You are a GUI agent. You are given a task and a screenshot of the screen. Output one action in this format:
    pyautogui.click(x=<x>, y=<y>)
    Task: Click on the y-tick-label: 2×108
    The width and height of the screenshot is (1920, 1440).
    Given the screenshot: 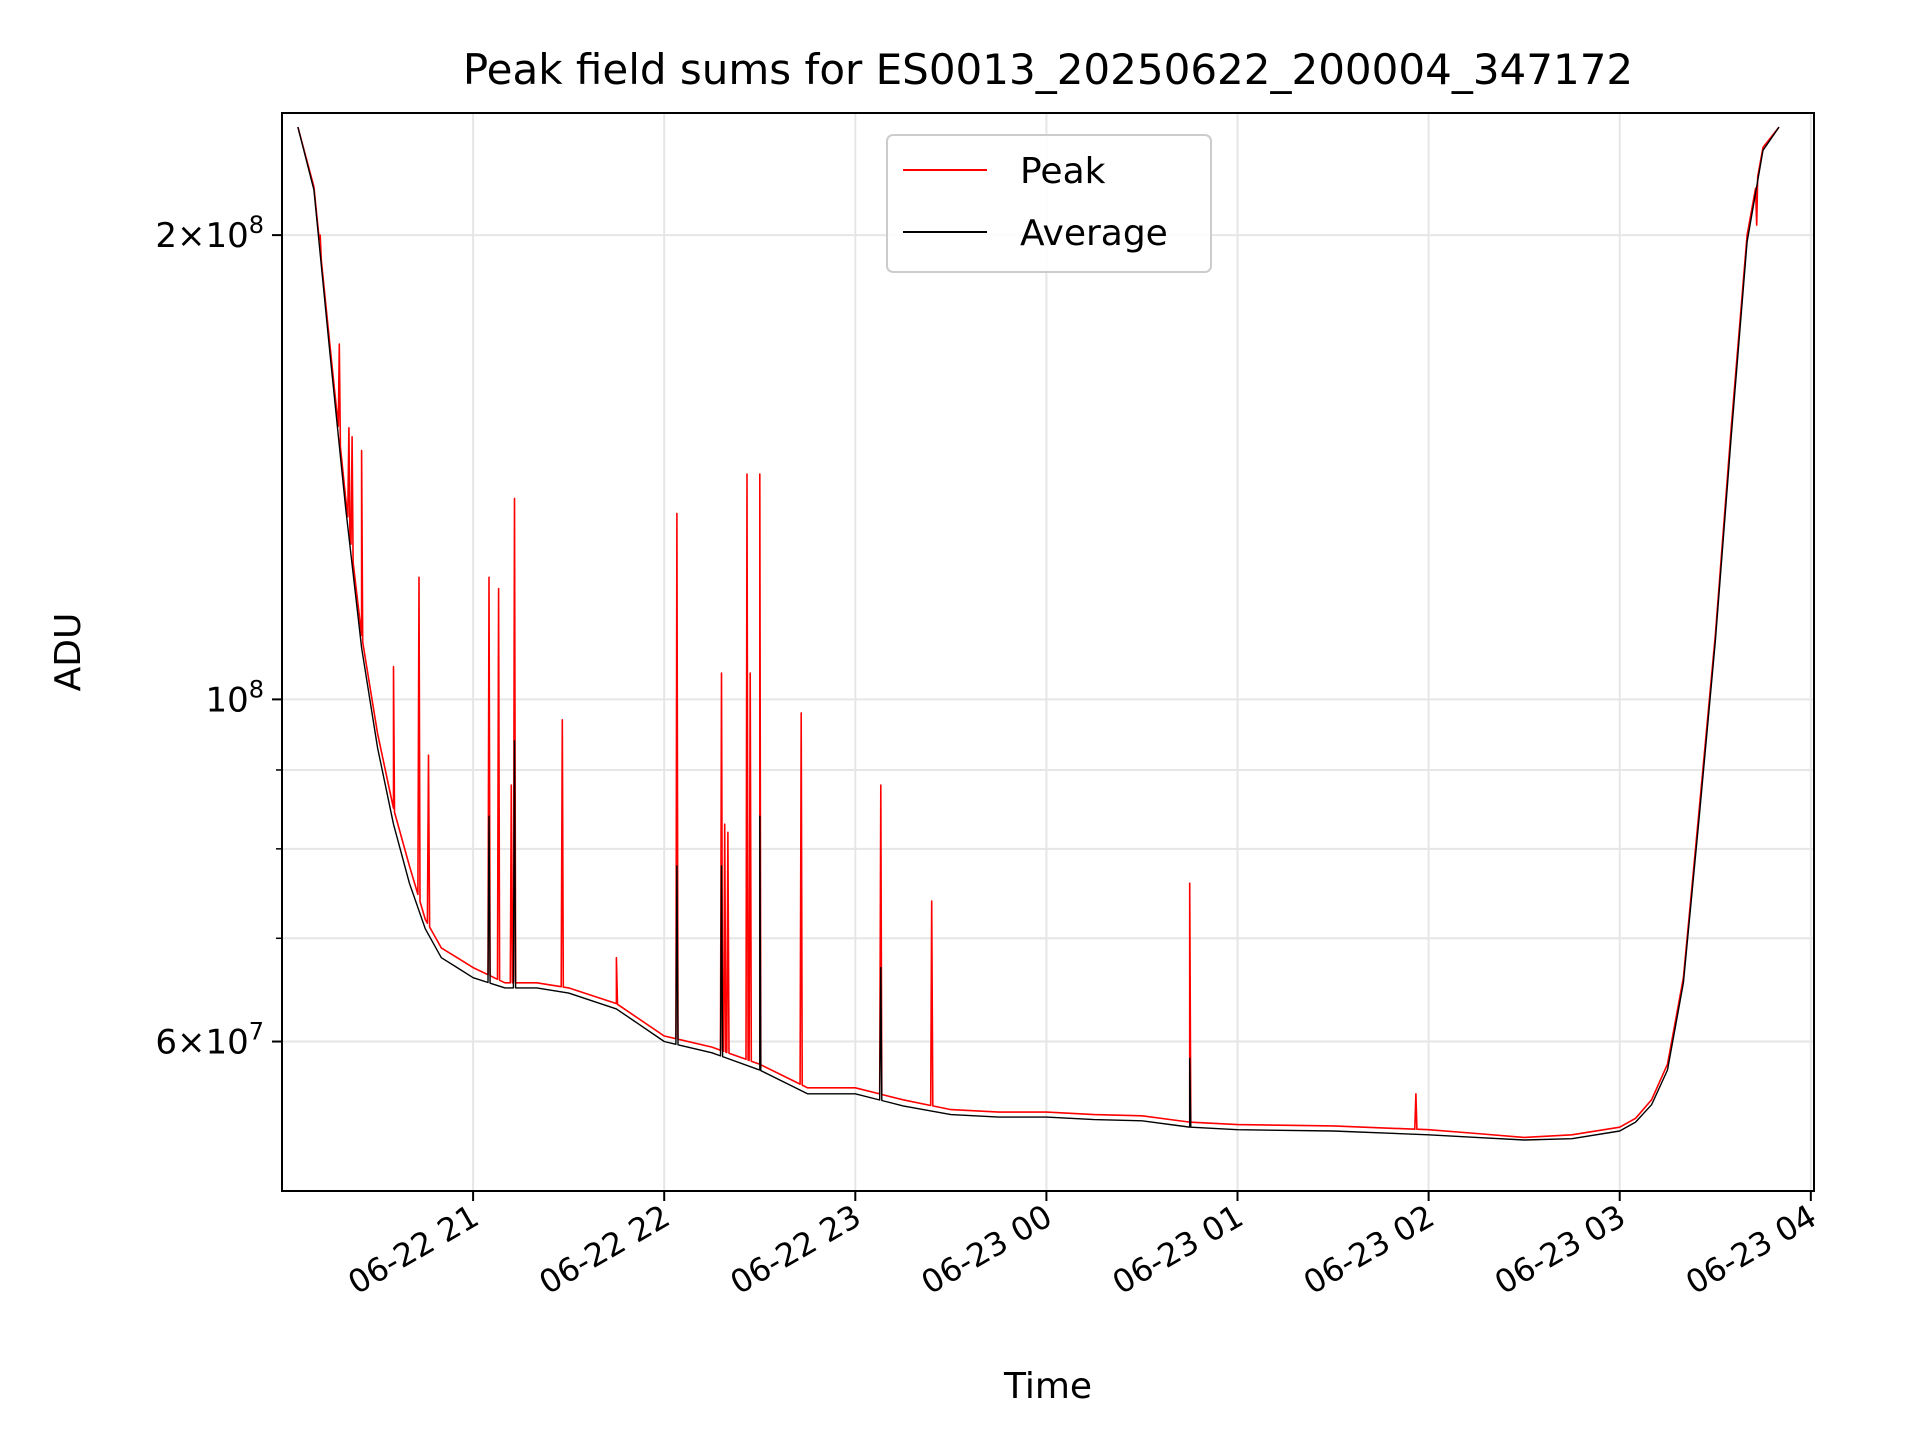 What is the action you would take?
    pyautogui.click(x=209, y=233)
    